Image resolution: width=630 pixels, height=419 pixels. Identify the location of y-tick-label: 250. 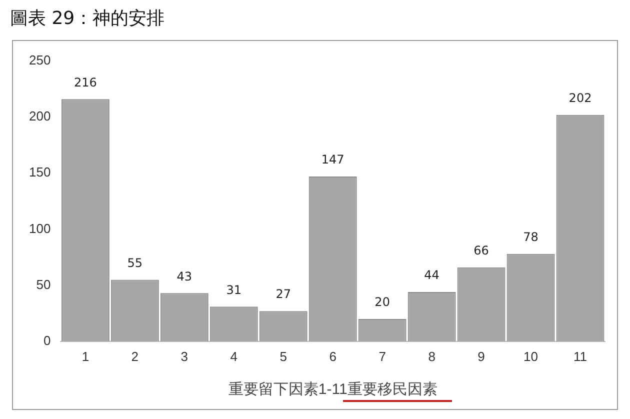
(39, 60).